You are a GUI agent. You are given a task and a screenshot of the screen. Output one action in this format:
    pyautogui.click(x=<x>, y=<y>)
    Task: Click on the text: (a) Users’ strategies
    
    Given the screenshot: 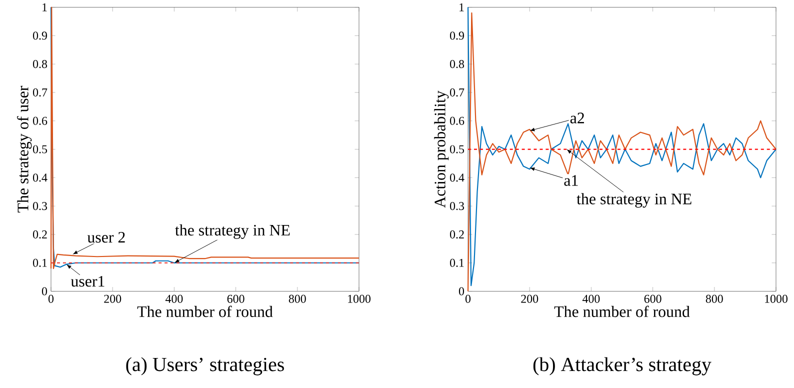 What is the action you would take?
    pyautogui.click(x=205, y=366)
    